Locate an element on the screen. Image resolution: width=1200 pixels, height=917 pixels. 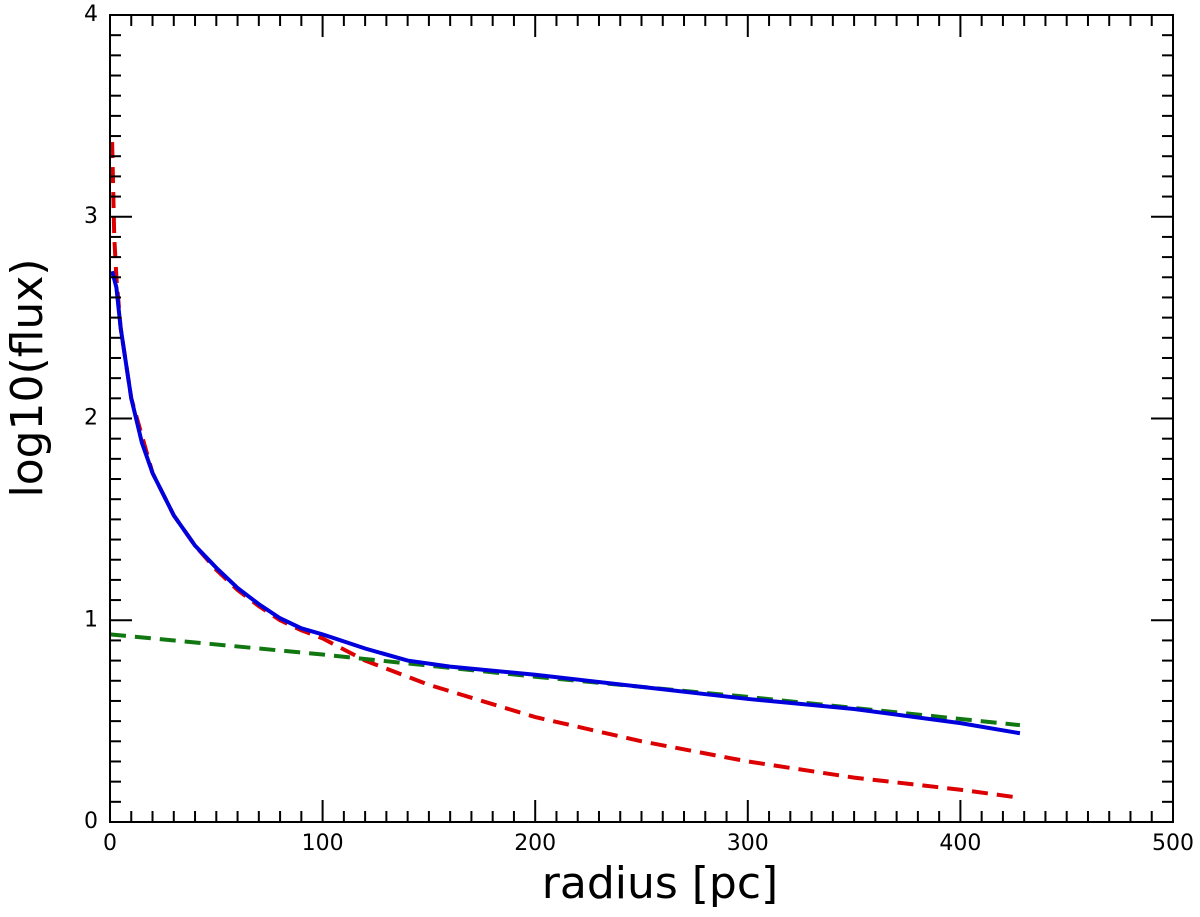
x-tick-label: 400 is located at coordinates (960, 843).